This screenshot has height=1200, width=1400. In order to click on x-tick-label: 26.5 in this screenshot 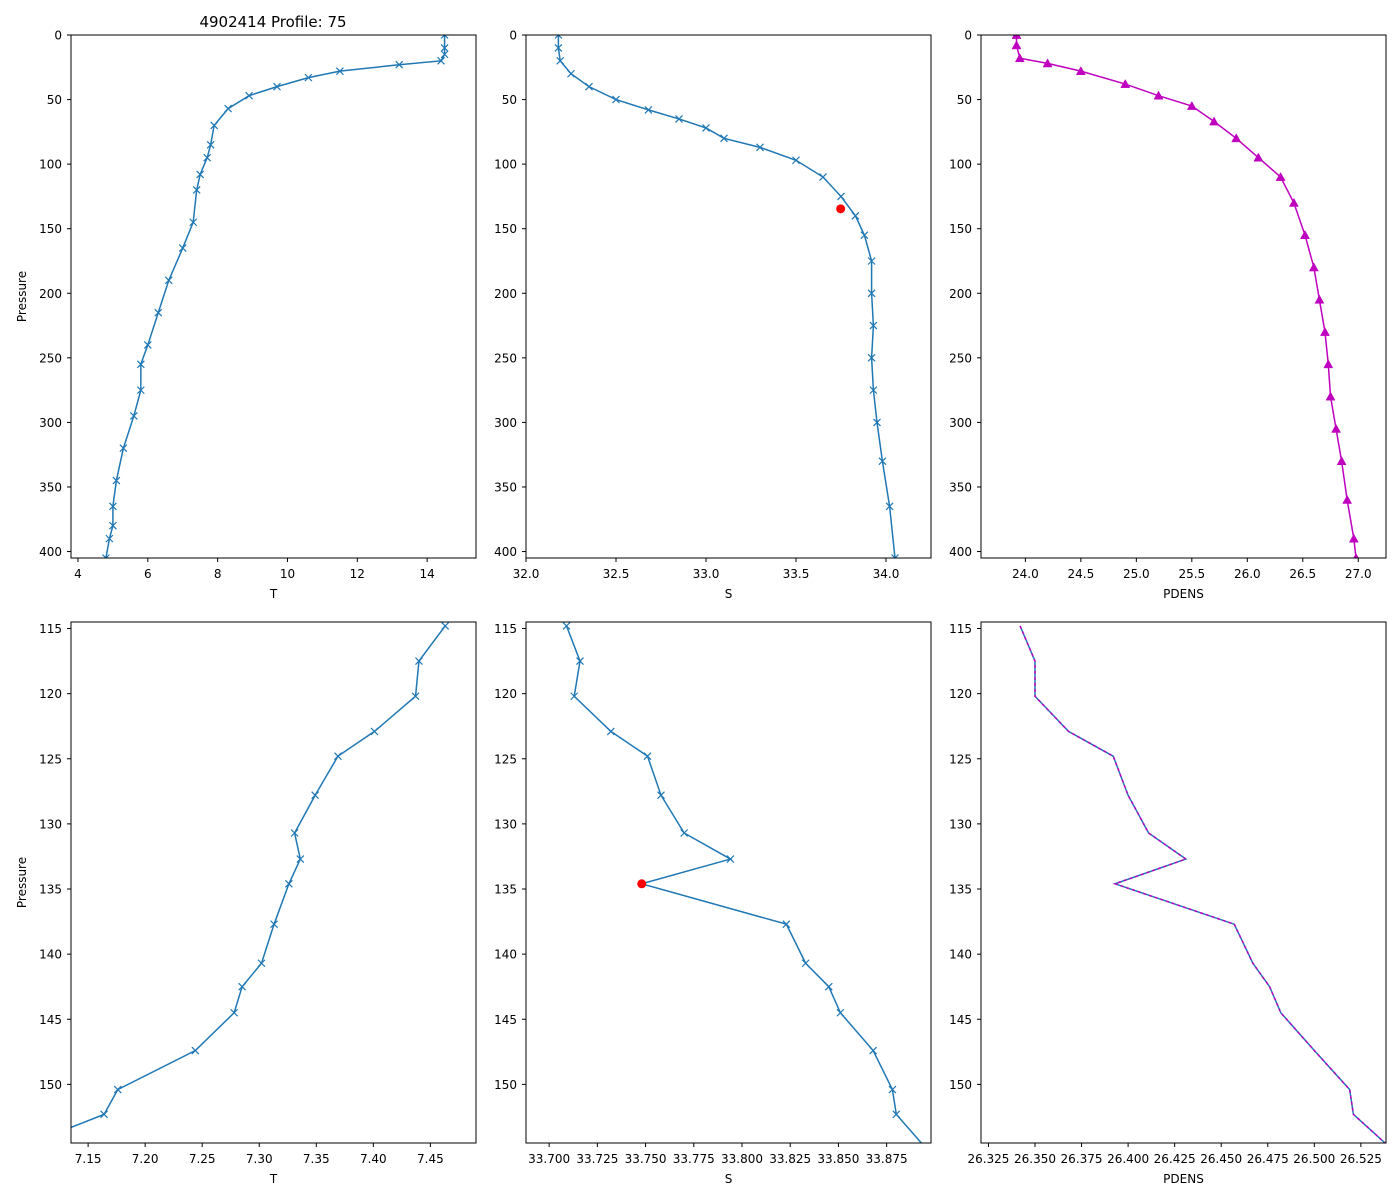, I will do `click(1302, 574)`.